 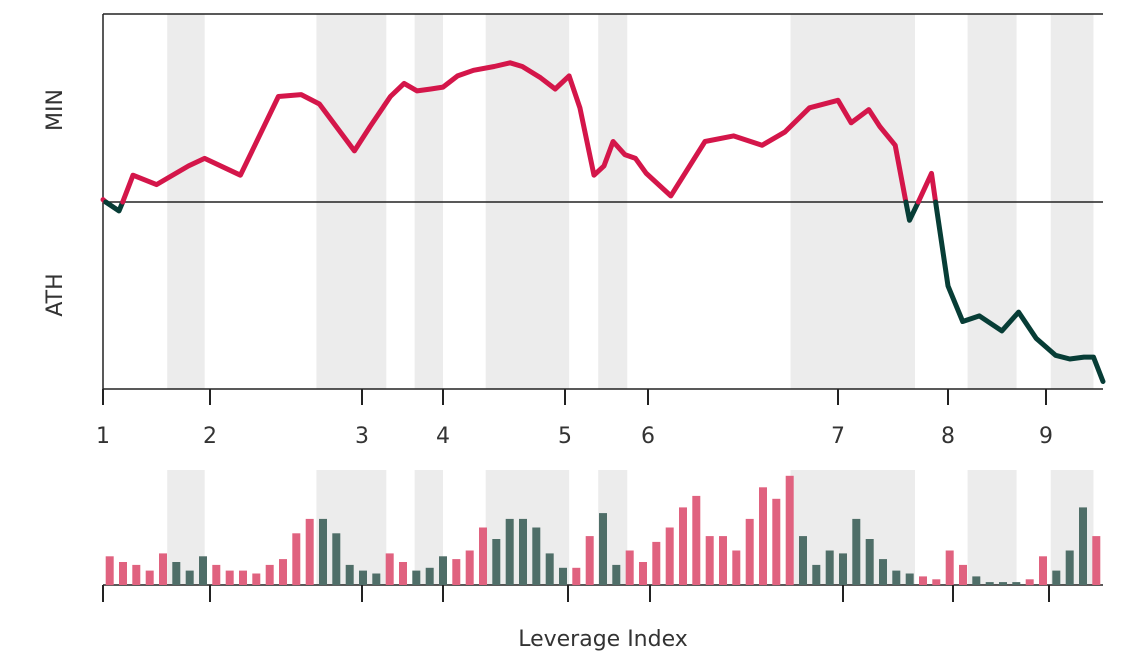 What do you see at coordinates (103, 436) in the screenshot?
I see `x-tick-label: 1` at bounding box center [103, 436].